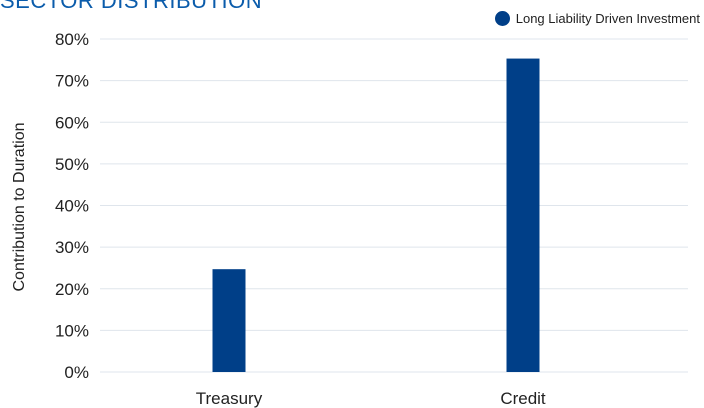 This screenshot has height=408, width=704. I want to click on x-category-label: Credit, so click(523, 398).